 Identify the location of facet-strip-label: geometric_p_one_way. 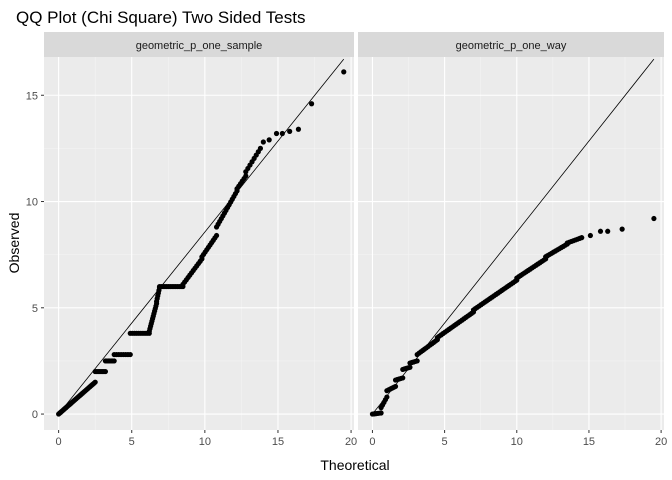
(511, 46).